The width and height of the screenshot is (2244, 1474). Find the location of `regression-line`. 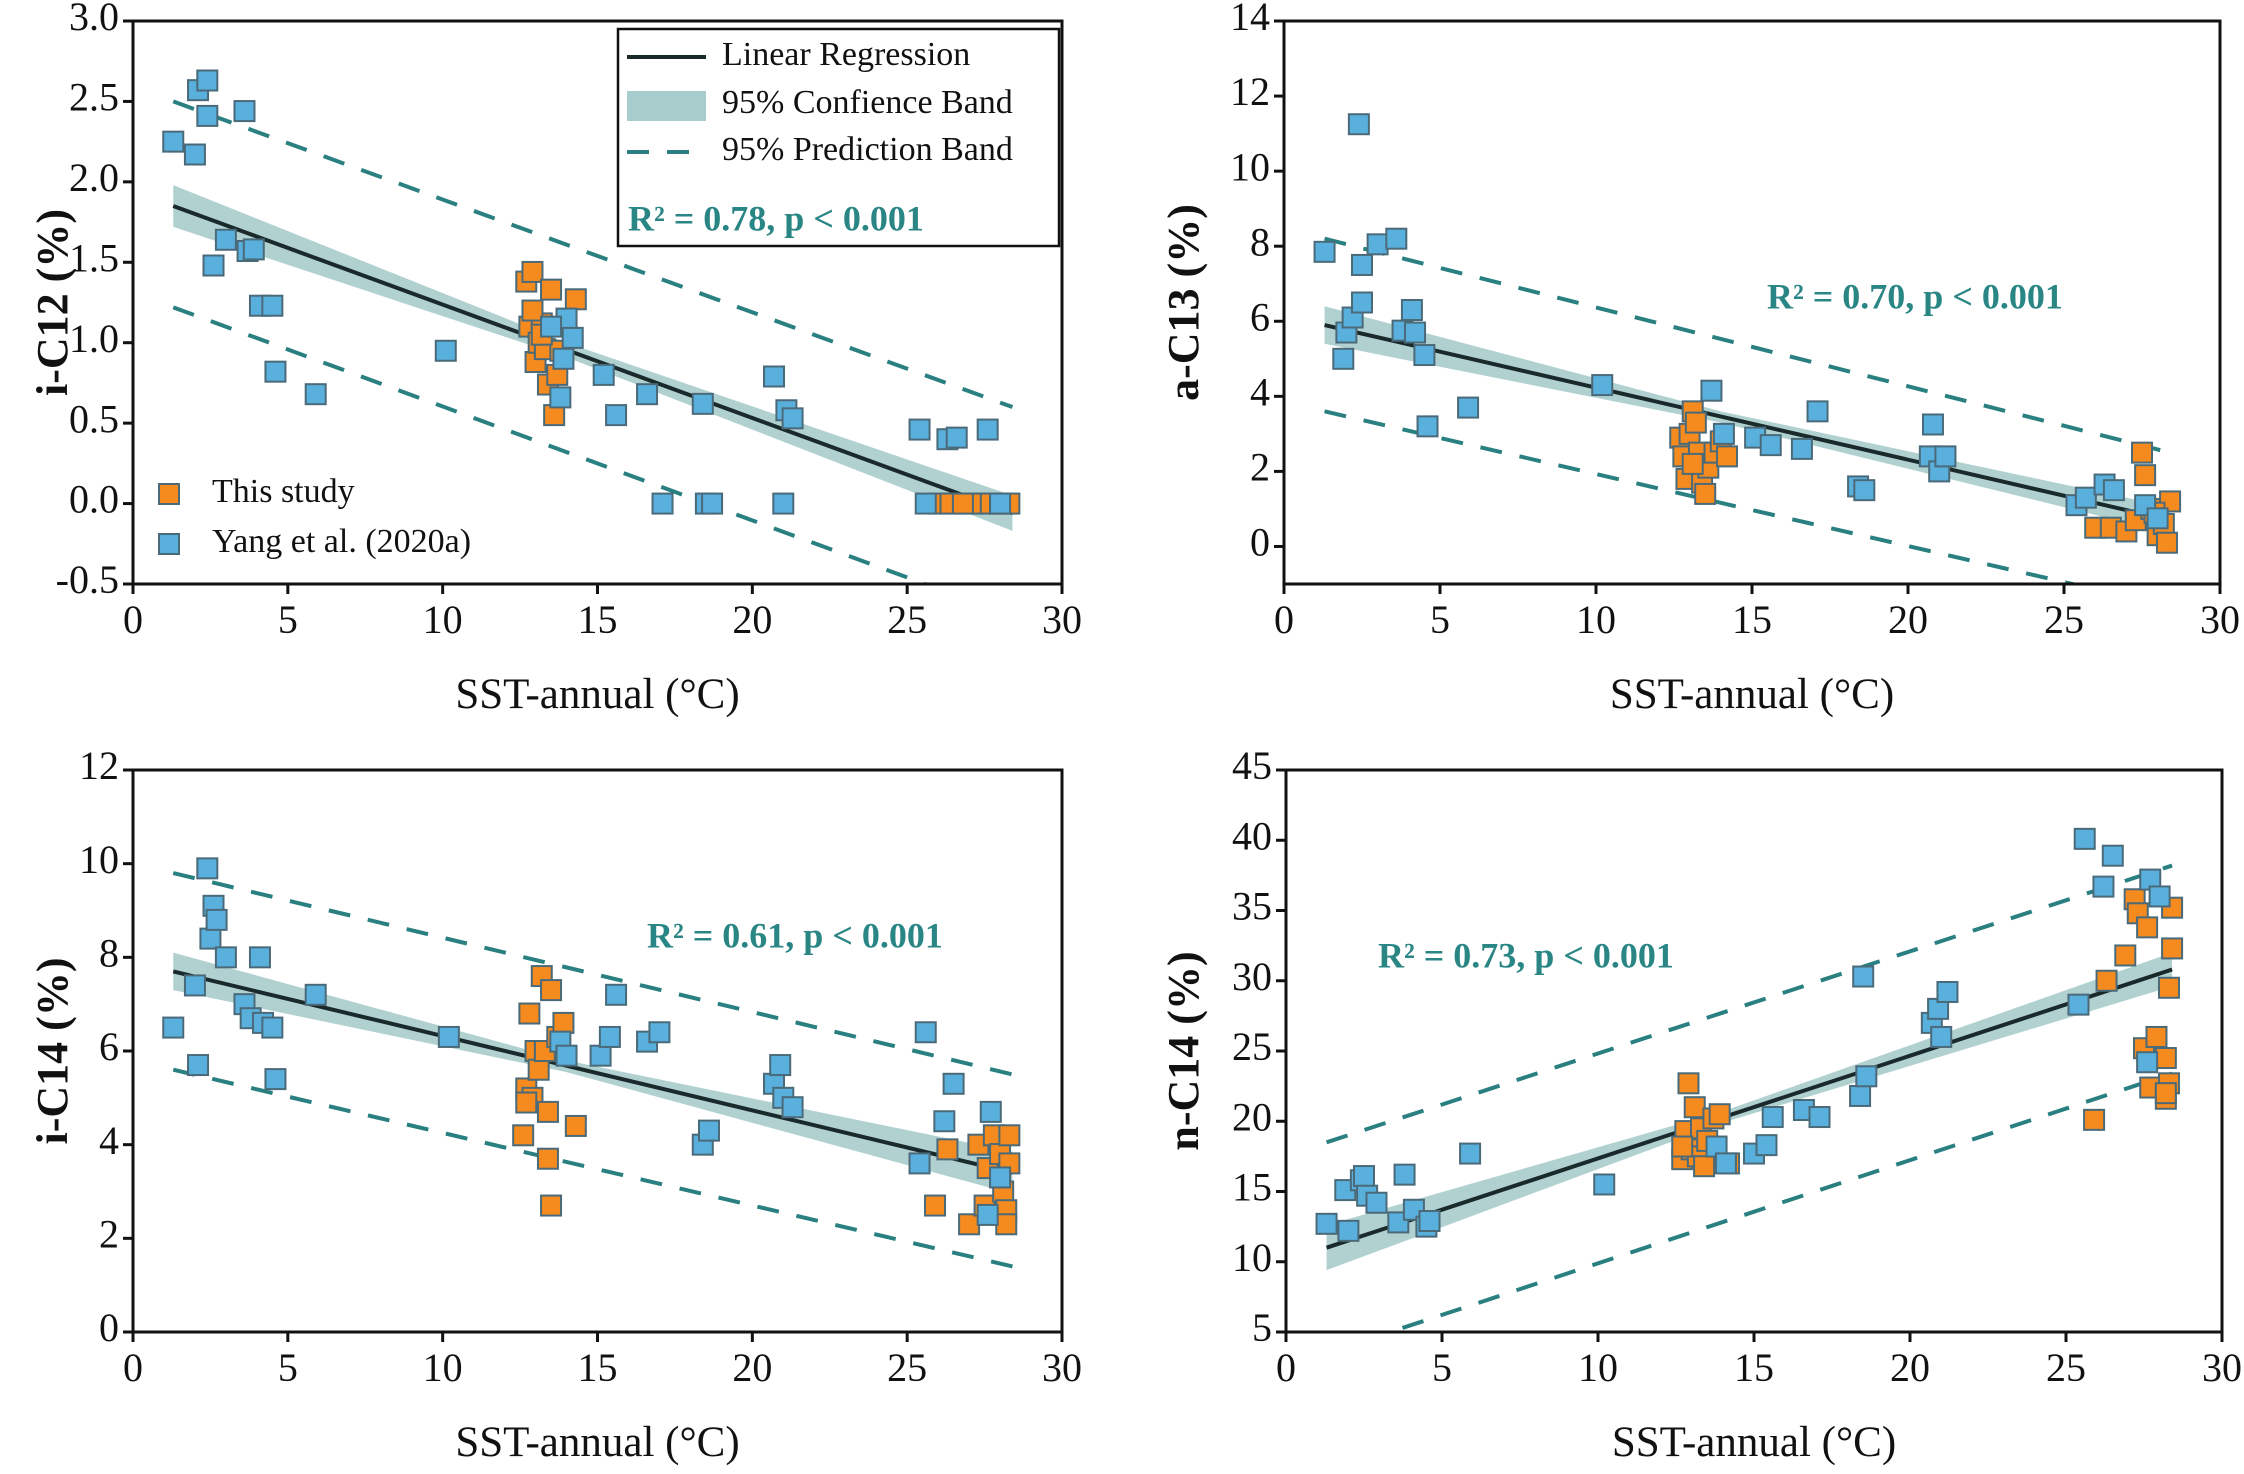

regression-line is located at coordinates (593, 360).